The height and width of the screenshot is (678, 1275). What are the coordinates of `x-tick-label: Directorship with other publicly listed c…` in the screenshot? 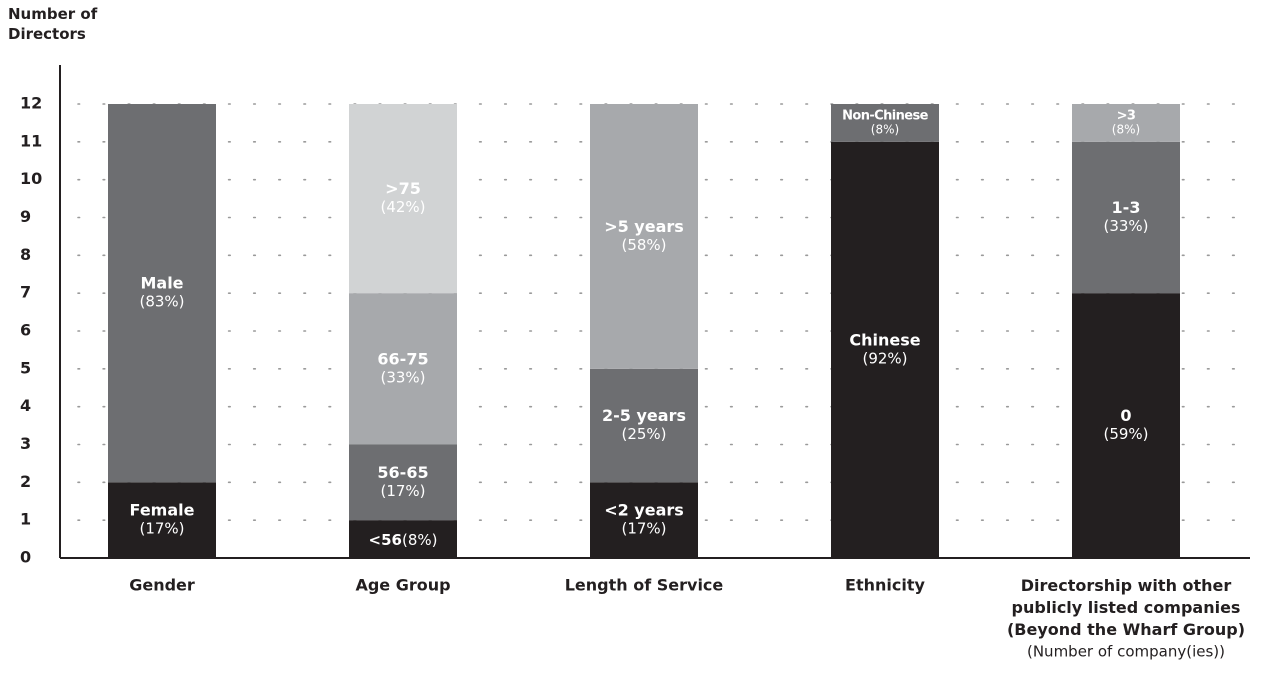 It's located at (1126, 607).